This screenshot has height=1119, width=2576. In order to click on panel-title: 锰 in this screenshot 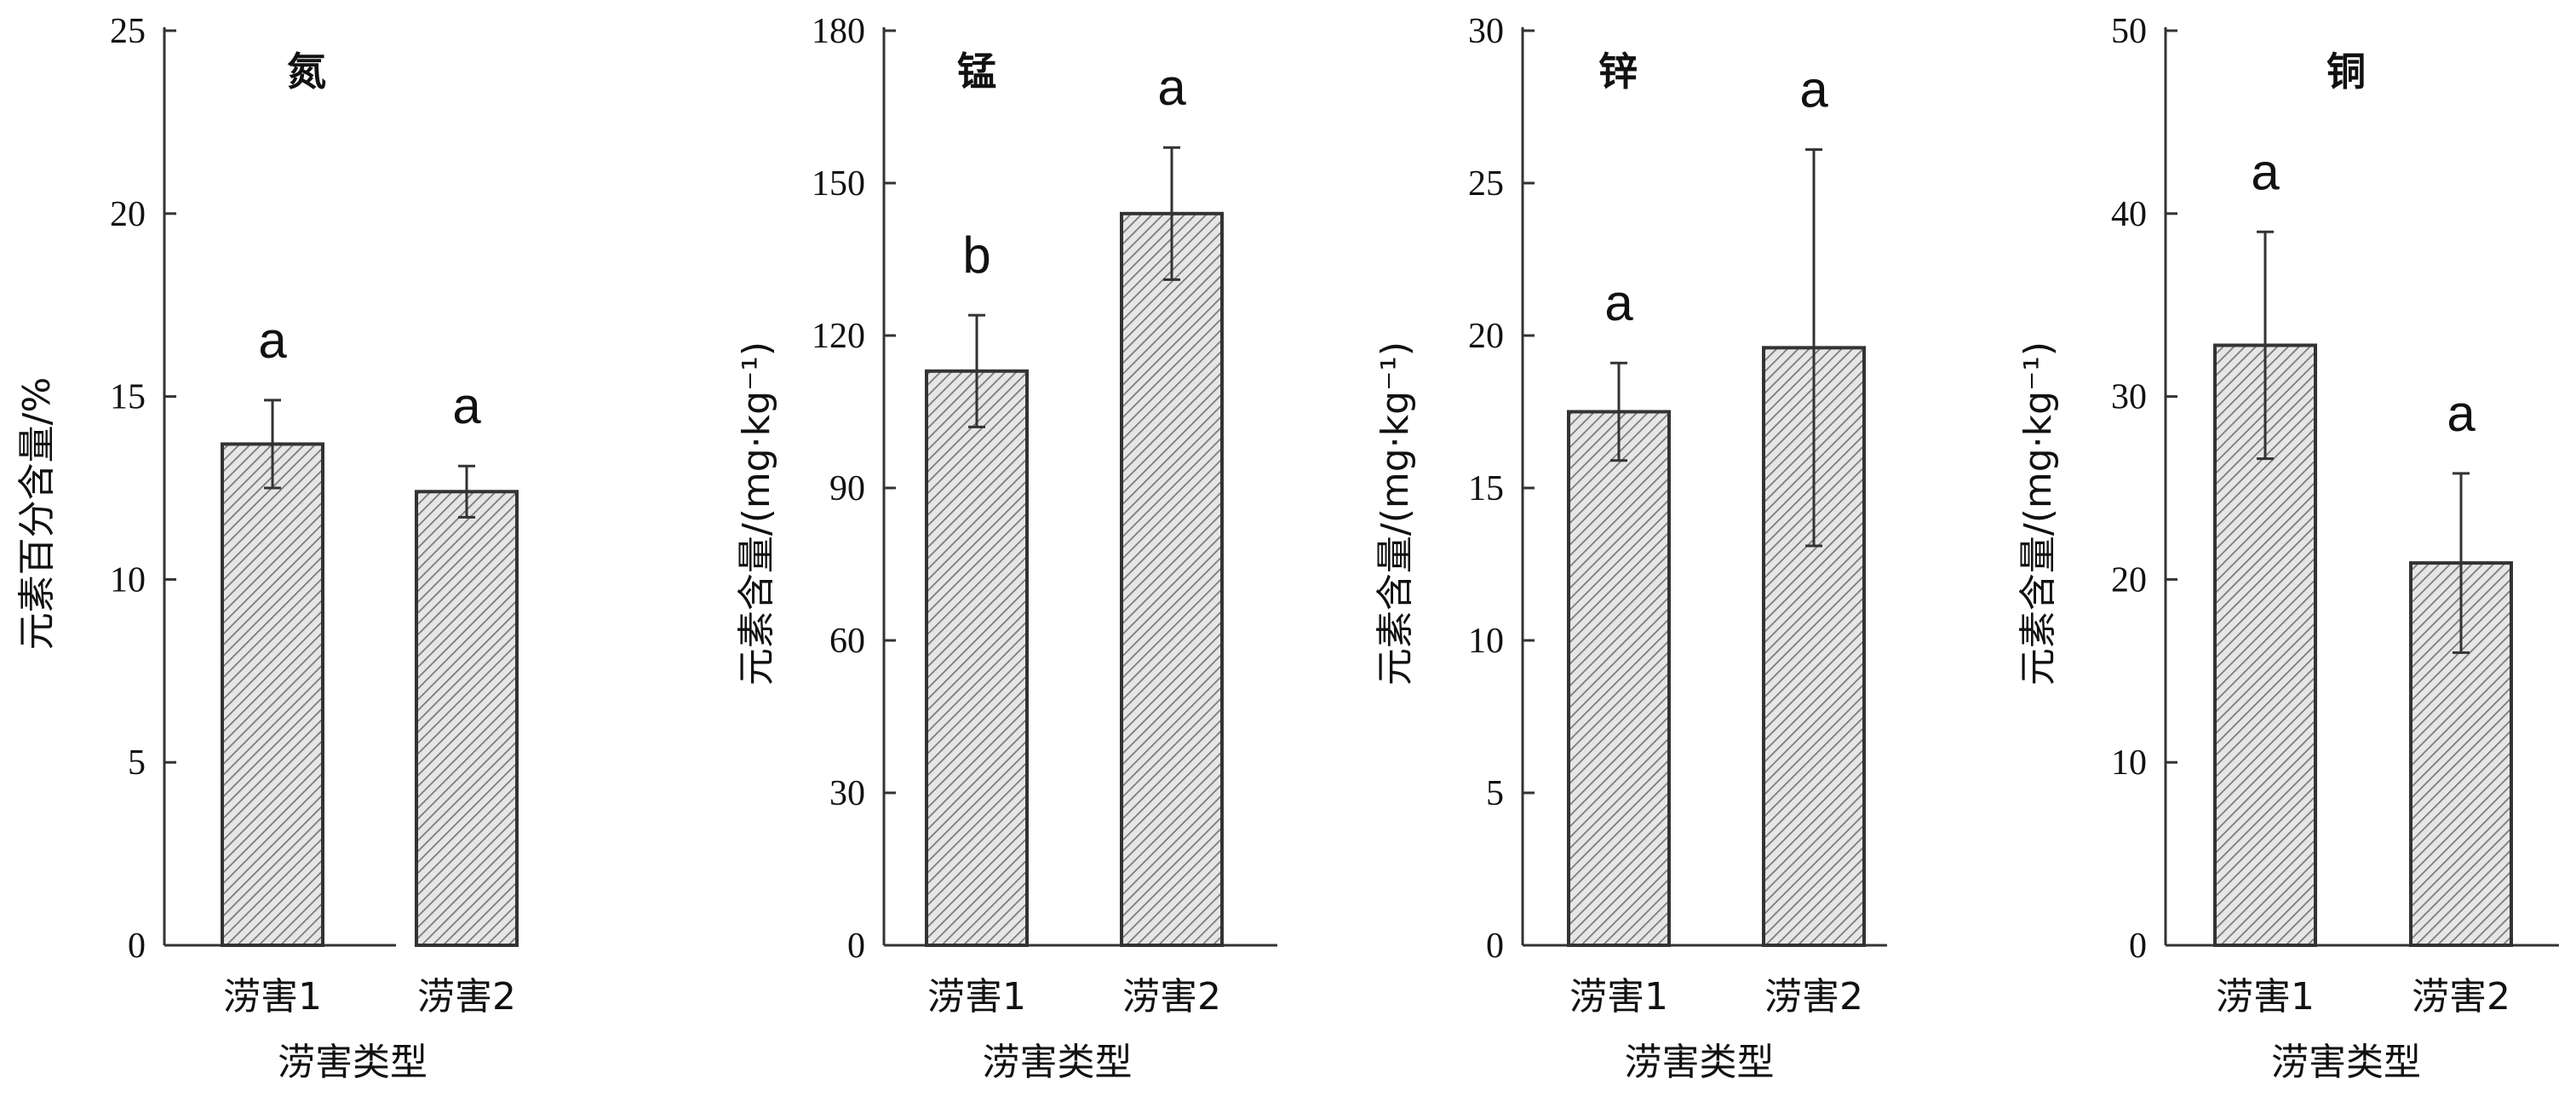, I will do `click(976, 72)`.